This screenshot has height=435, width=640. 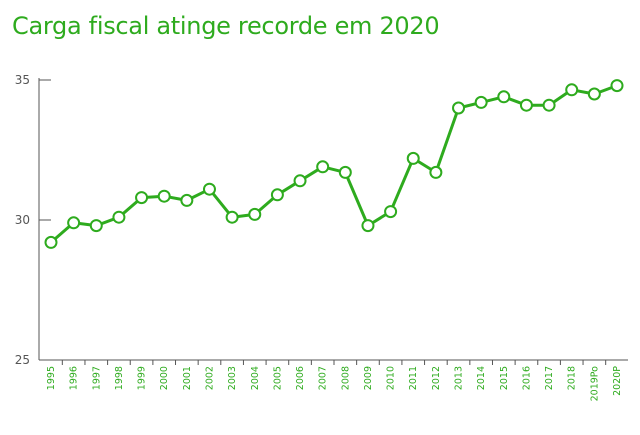 I want to click on x-tick-label: 2007, so click(x=323, y=378).